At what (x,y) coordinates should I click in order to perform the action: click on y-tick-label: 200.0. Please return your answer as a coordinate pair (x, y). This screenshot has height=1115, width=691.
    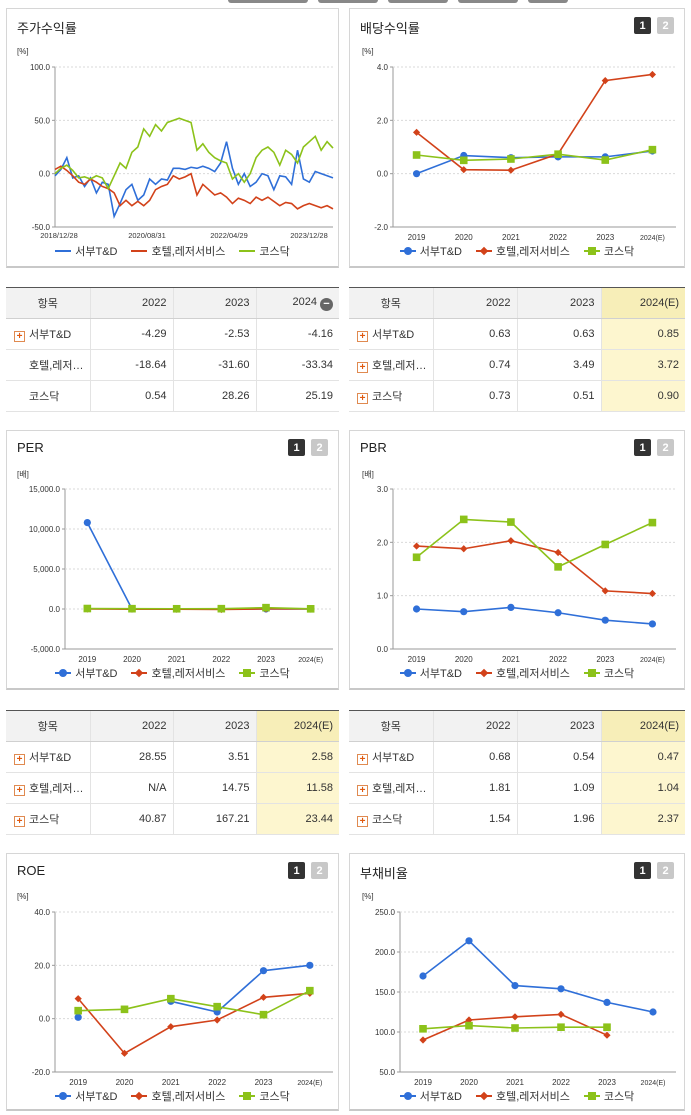
    Looking at the image, I should click on (385, 952).